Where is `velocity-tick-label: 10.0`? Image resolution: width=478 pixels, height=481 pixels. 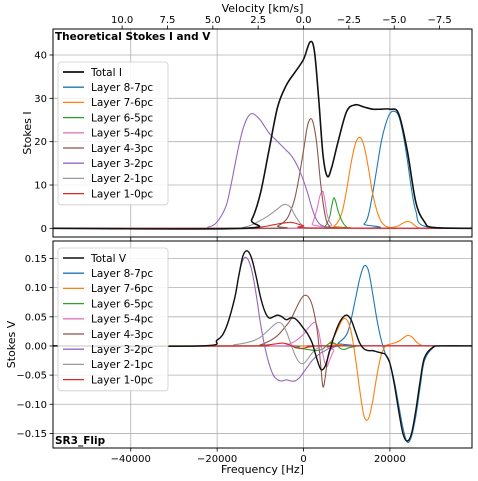
velocity-tick-label: 10.0 is located at coordinates (122, 20).